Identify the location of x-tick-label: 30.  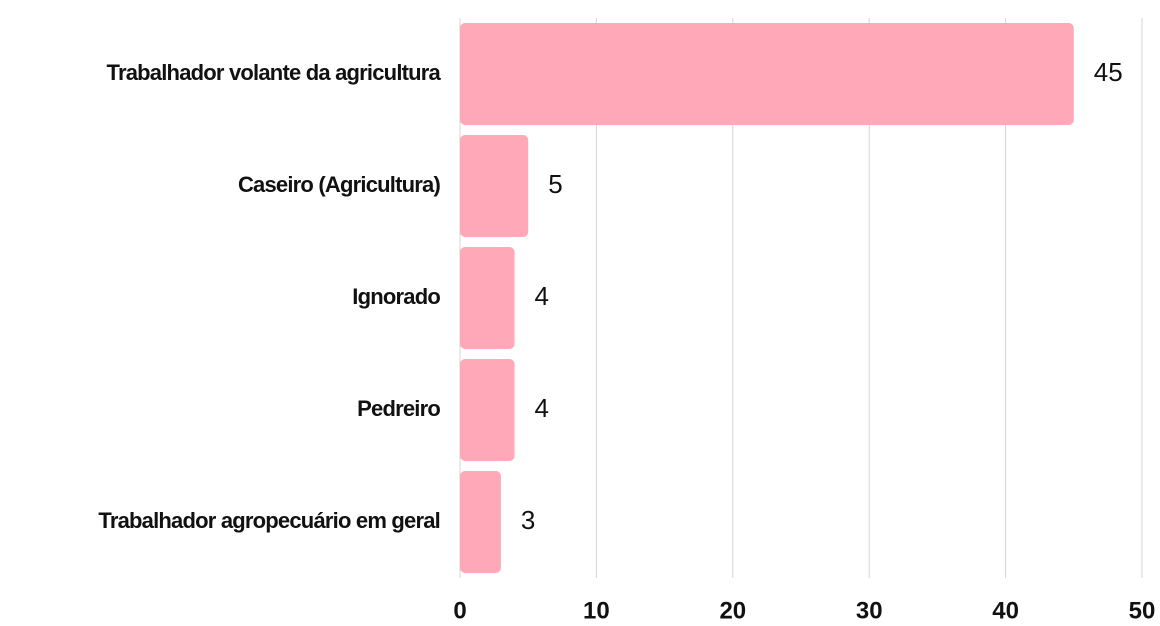
(869, 610).